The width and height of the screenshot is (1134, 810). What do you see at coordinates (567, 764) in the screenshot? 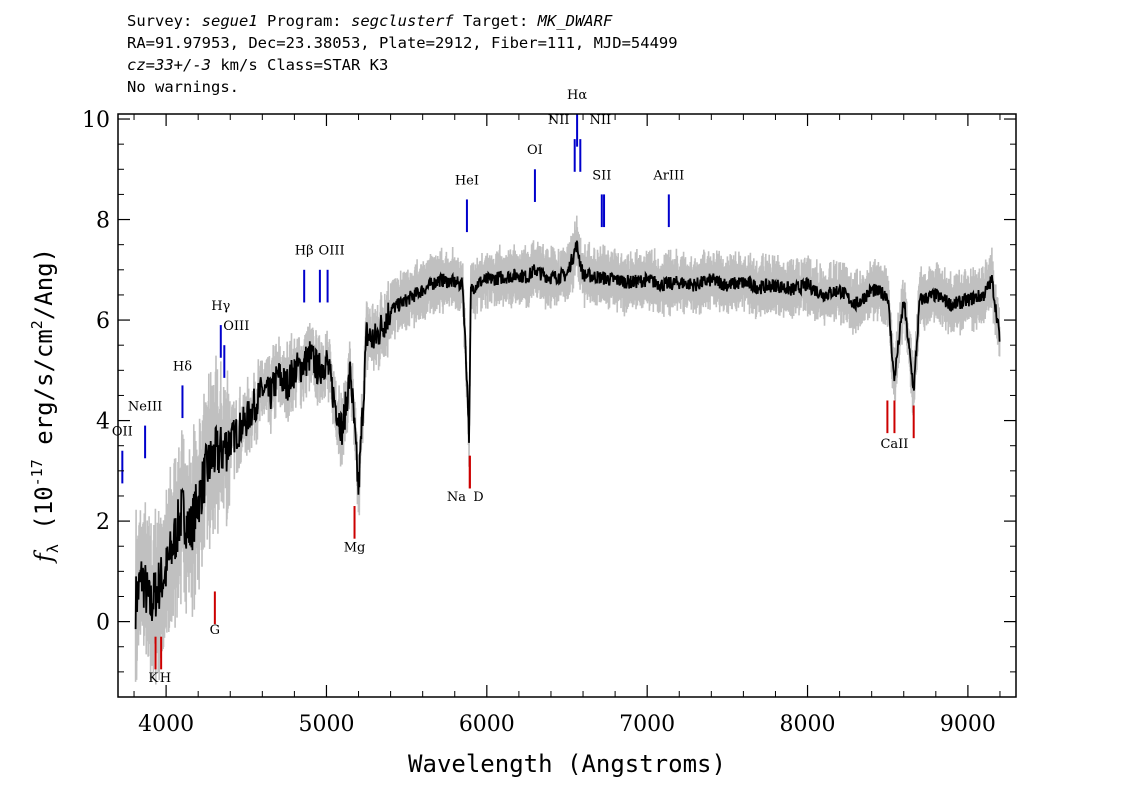
I see `x-axis-title: Wavelength (Angstroms)` at bounding box center [567, 764].